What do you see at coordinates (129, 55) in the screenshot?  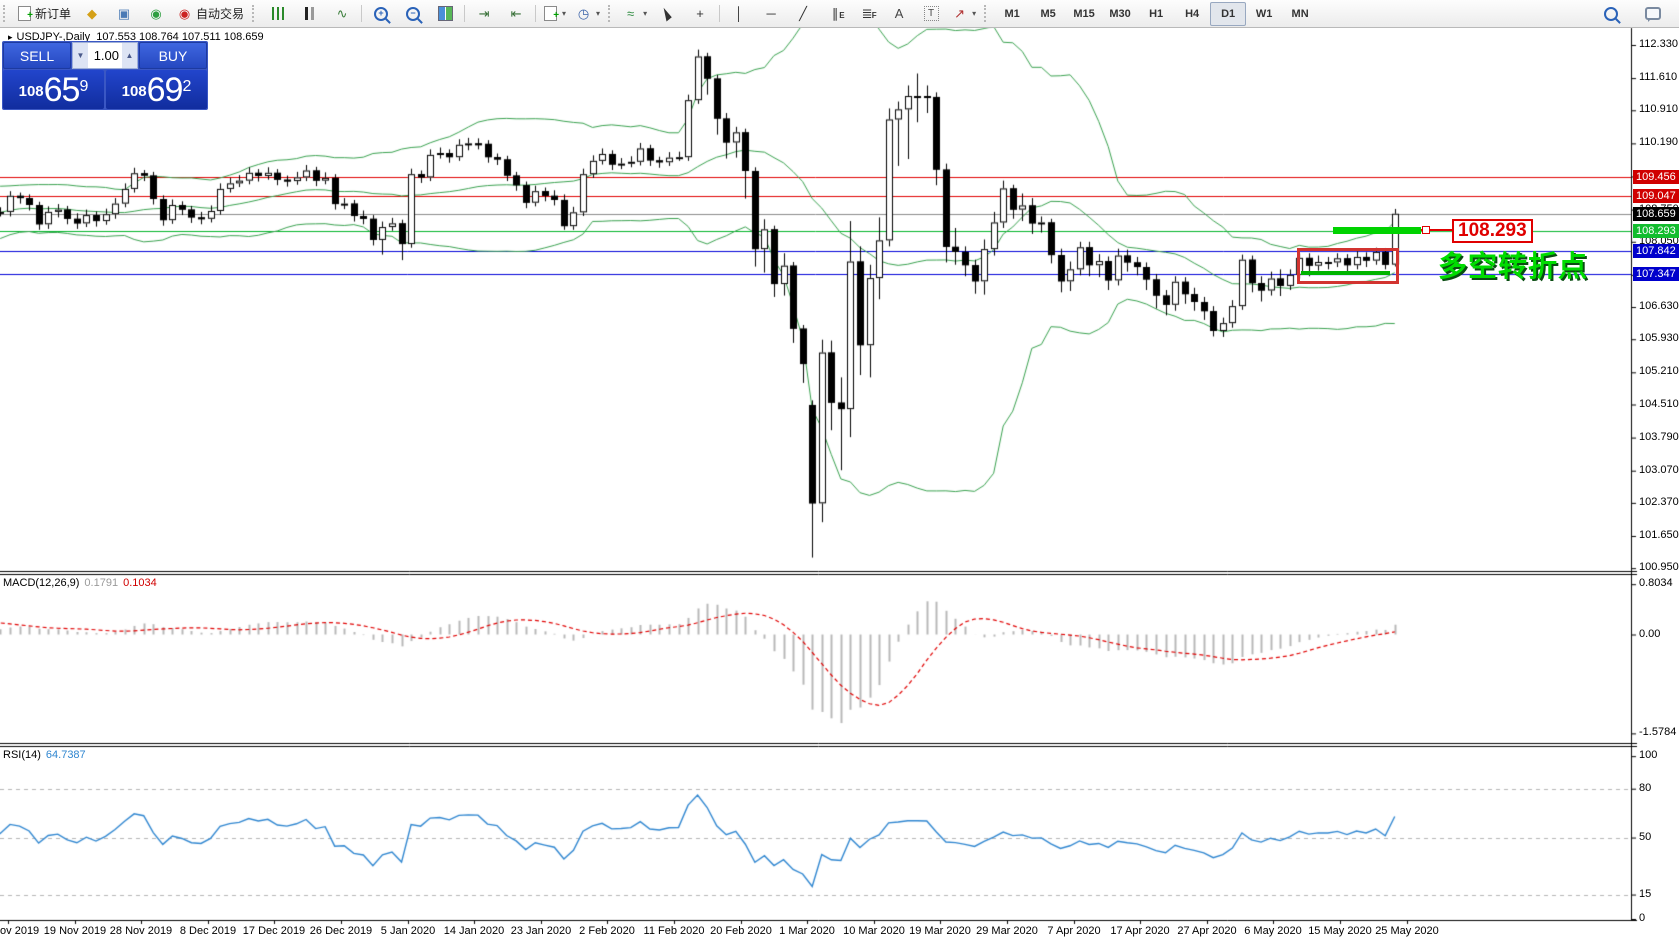 I see `volume-increase-button: ▲` at bounding box center [129, 55].